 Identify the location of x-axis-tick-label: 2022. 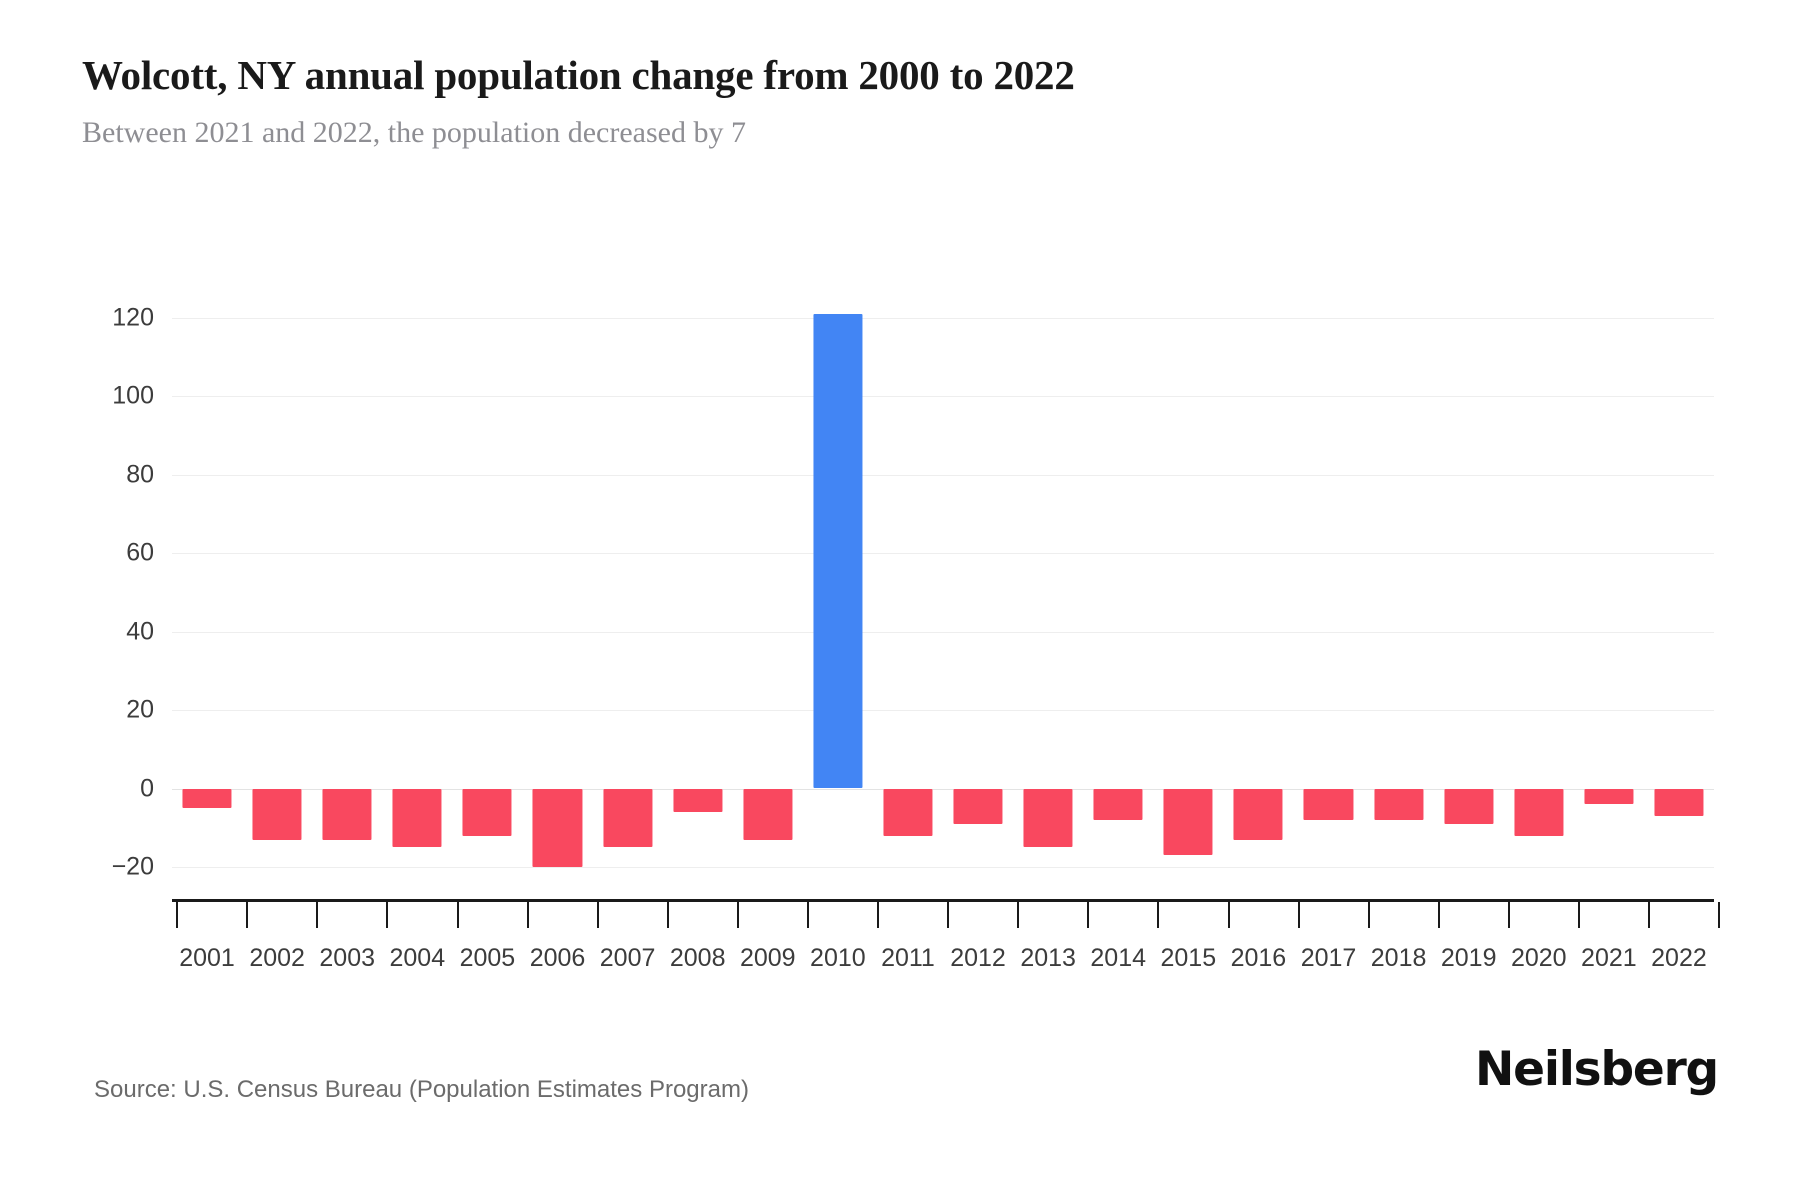
(1679, 958).